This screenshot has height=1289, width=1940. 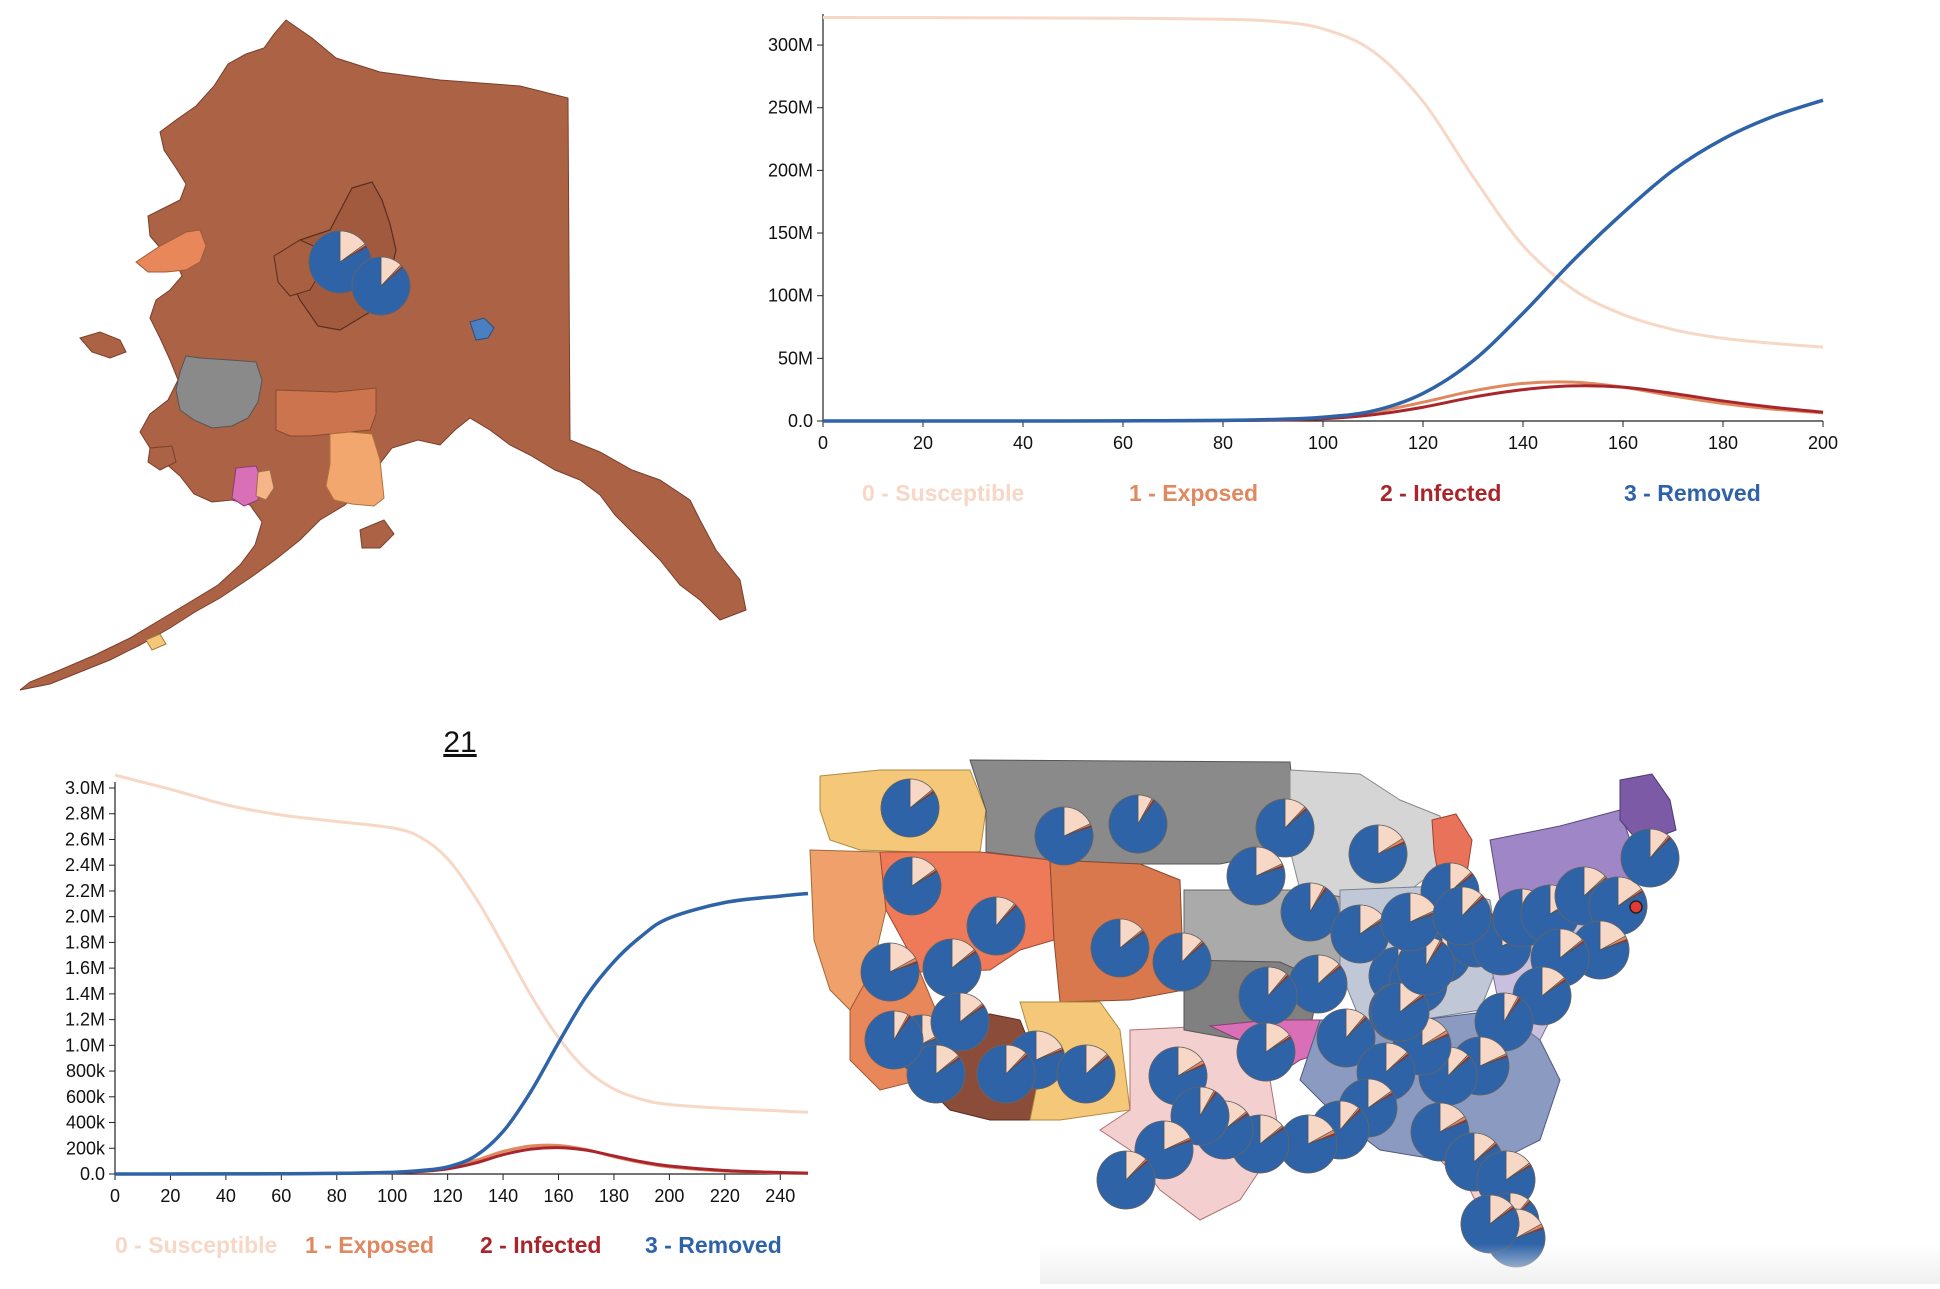 What do you see at coordinates (943, 493) in the screenshot?
I see `top-chart-legend-item-0: 0 - Susceptible` at bounding box center [943, 493].